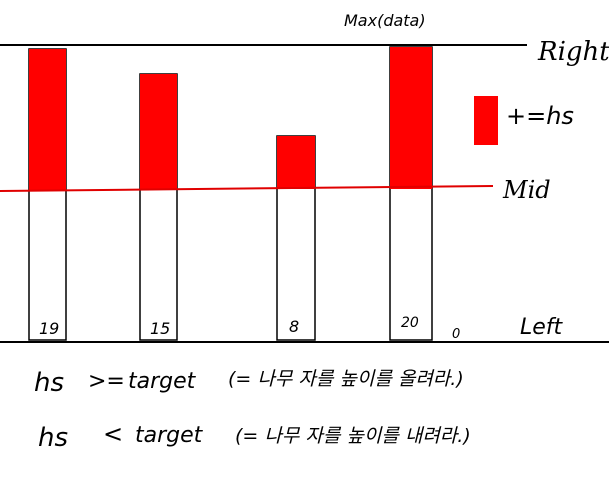 The width and height of the screenshot is (609, 500). What do you see at coordinates (346, 379) in the screenshot?
I see `rule-1-note: (= 나무 자를 높이를 올려라.)` at bounding box center [346, 379].